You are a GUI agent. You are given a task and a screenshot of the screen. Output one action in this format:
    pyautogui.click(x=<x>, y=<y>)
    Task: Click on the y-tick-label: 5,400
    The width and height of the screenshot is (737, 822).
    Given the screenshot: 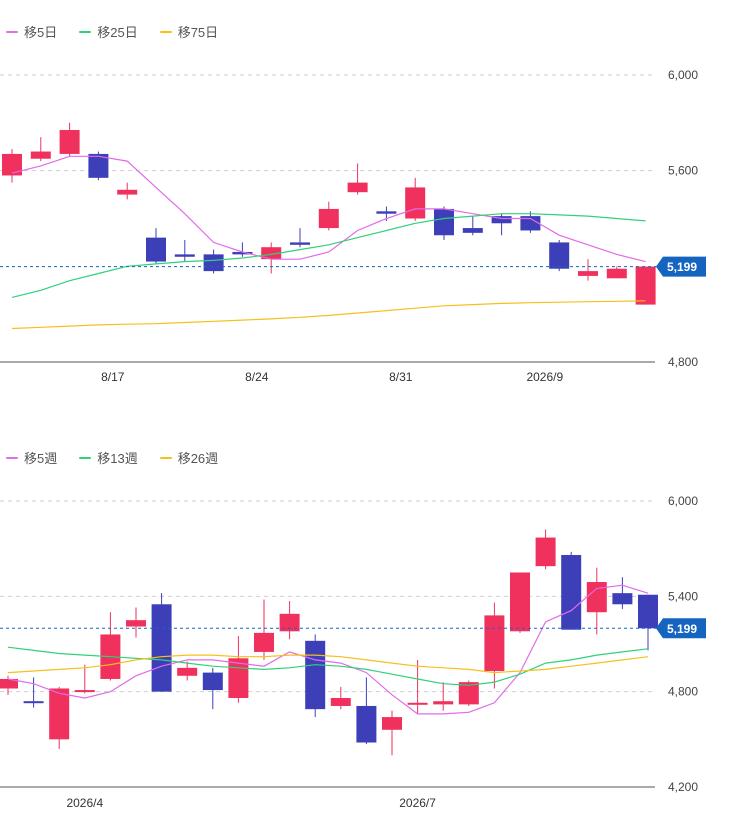 What is the action you would take?
    pyautogui.click(x=683, y=596)
    